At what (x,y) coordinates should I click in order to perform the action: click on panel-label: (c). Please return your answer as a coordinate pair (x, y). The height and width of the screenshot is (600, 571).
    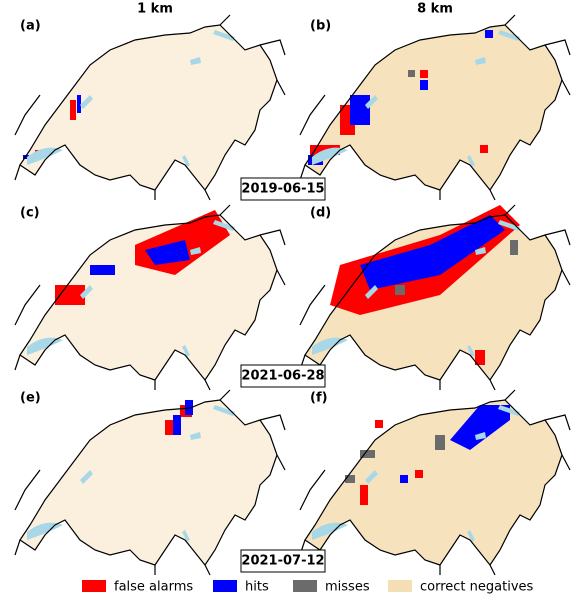
    Looking at the image, I should click on (30, 213).